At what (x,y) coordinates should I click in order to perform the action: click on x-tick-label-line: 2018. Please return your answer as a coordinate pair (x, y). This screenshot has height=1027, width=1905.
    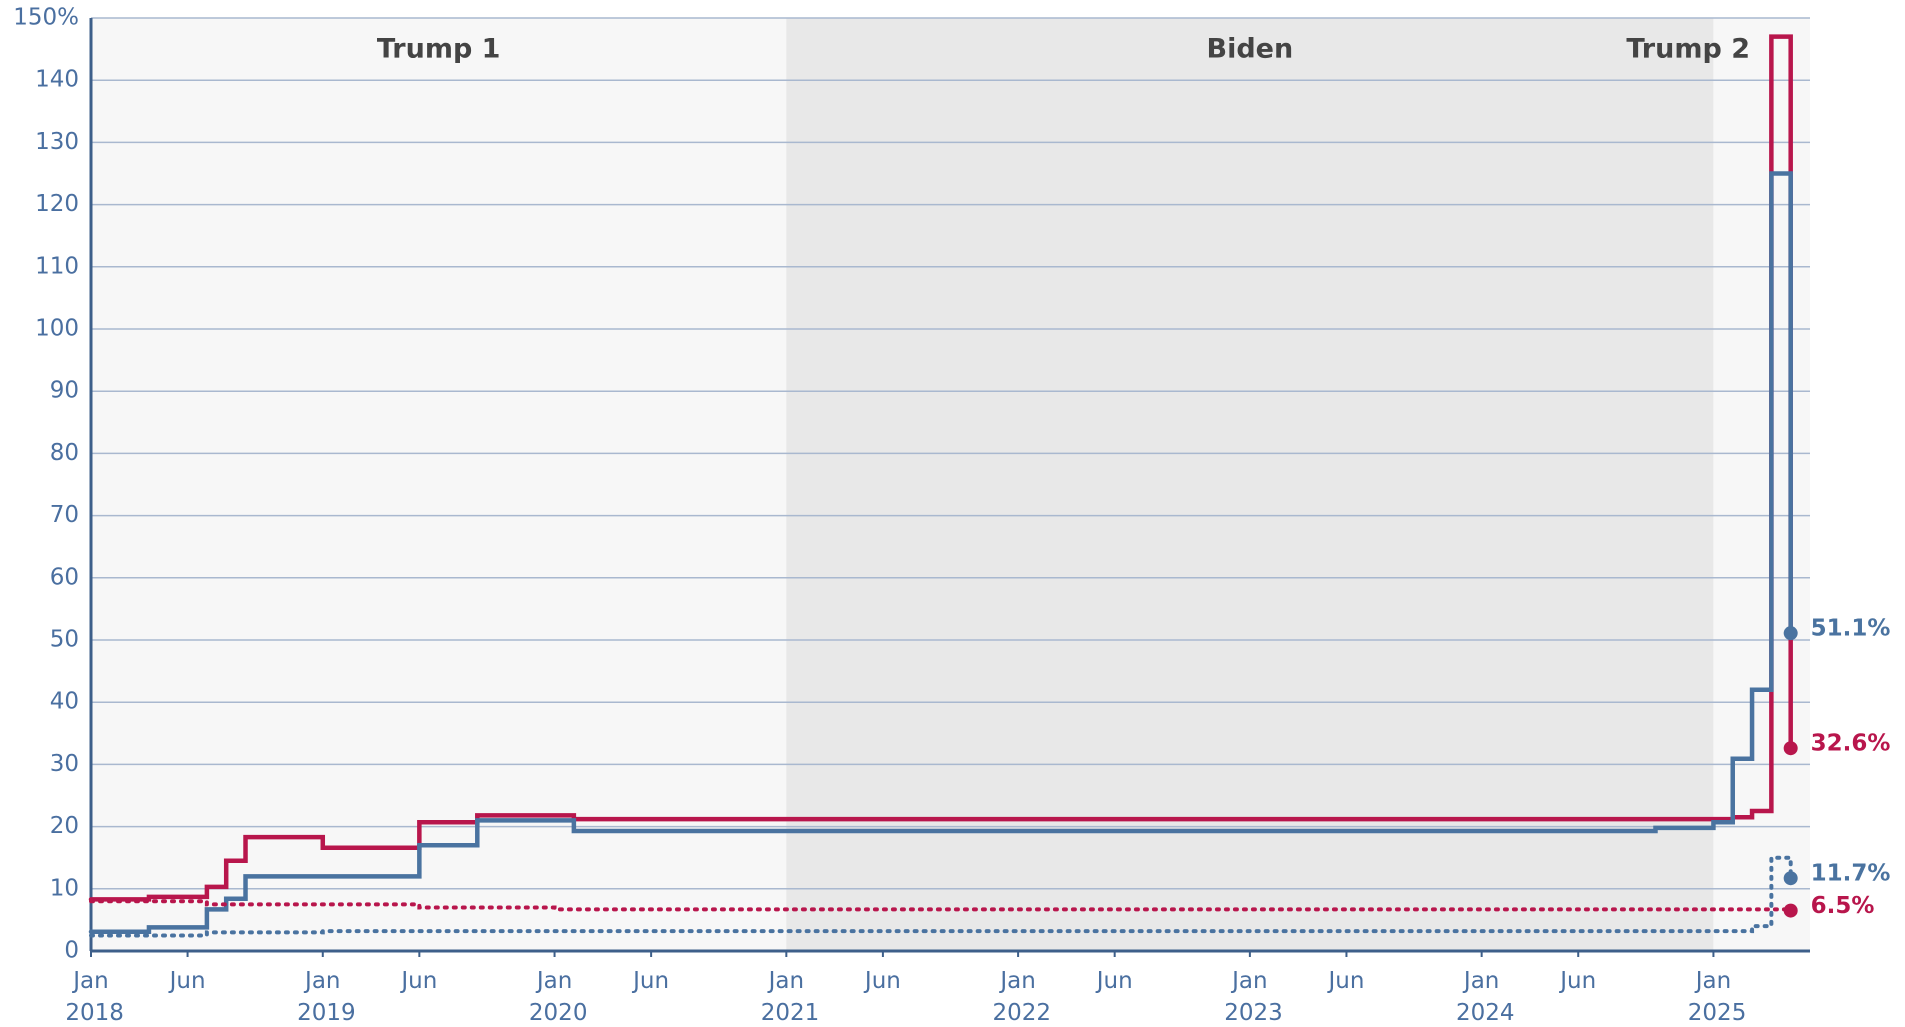
    Looking at the image, I should click on (91, 1013).